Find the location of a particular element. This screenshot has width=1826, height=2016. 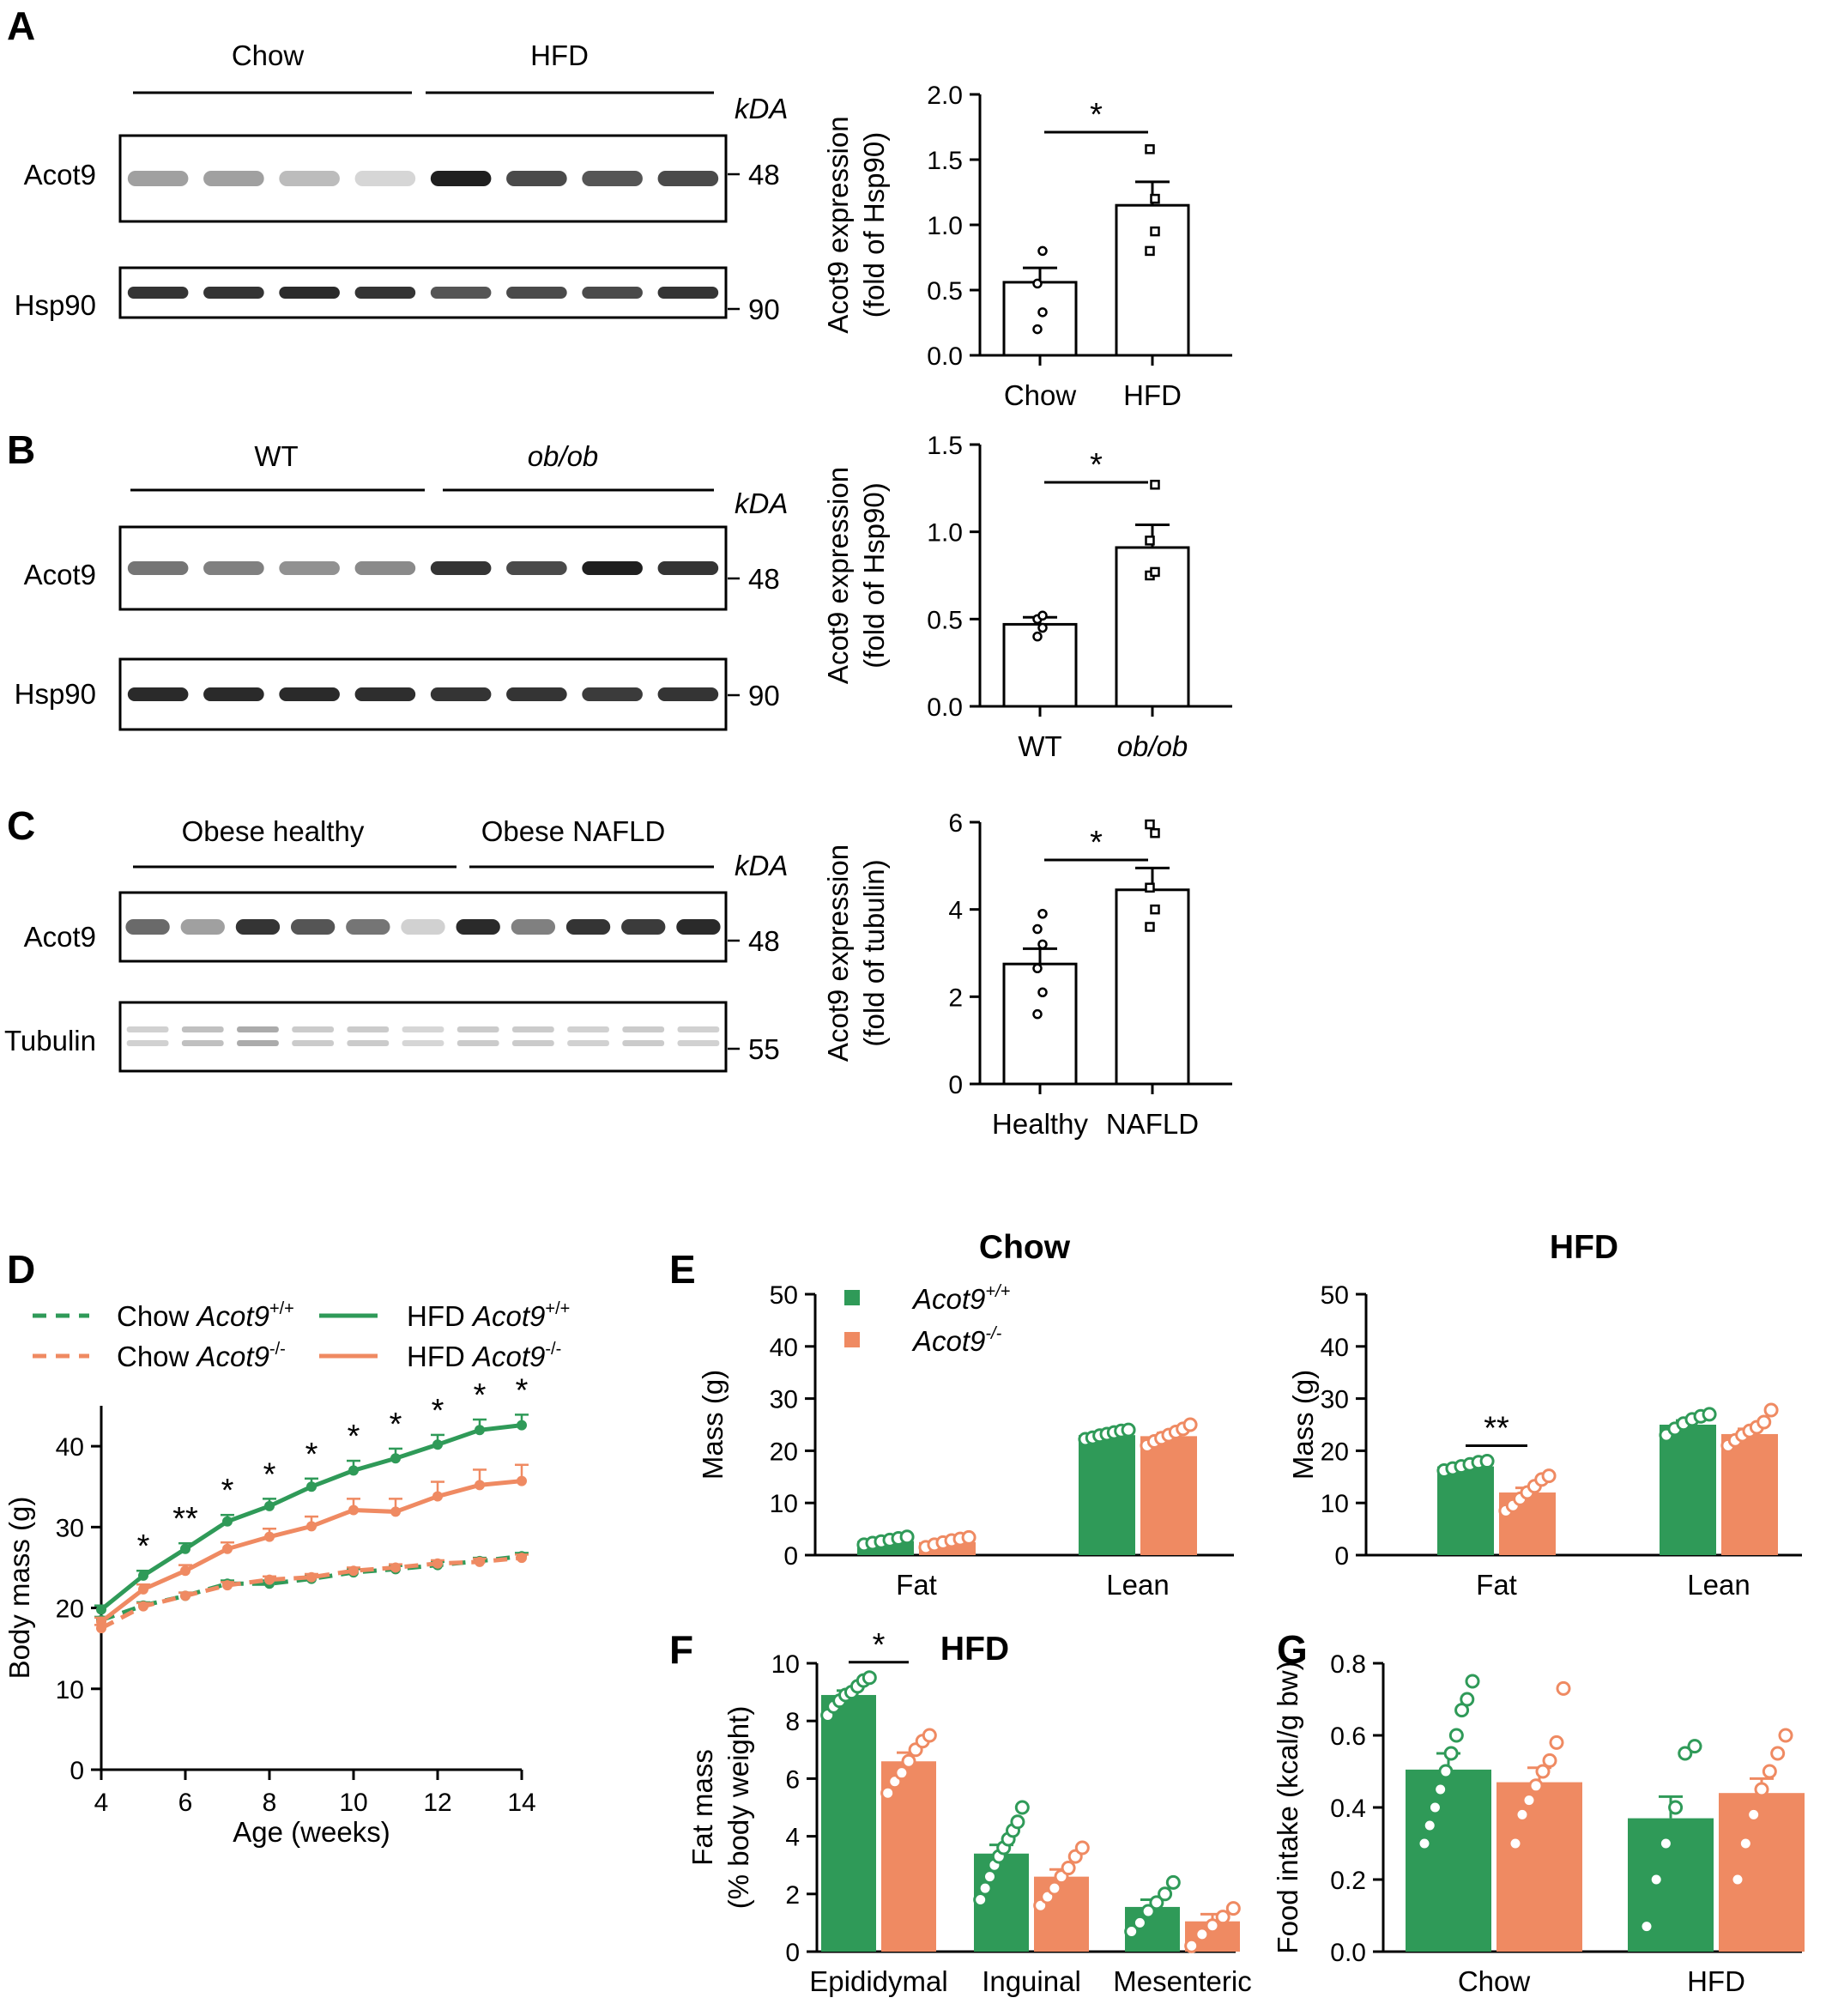

chart-f-y-tick-label: 6 is located at coordinates (792, 1779).